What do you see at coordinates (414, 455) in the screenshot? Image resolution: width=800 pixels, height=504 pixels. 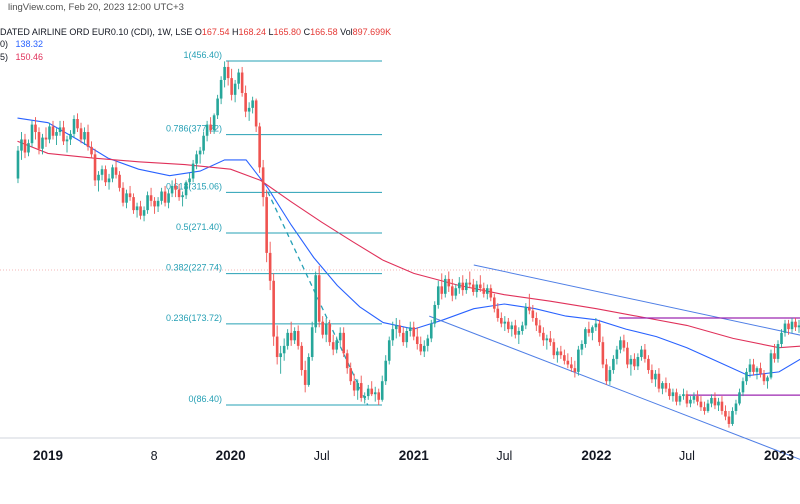 I see `x-axis-tick-label: 2021` at bounding box center [414, 455].